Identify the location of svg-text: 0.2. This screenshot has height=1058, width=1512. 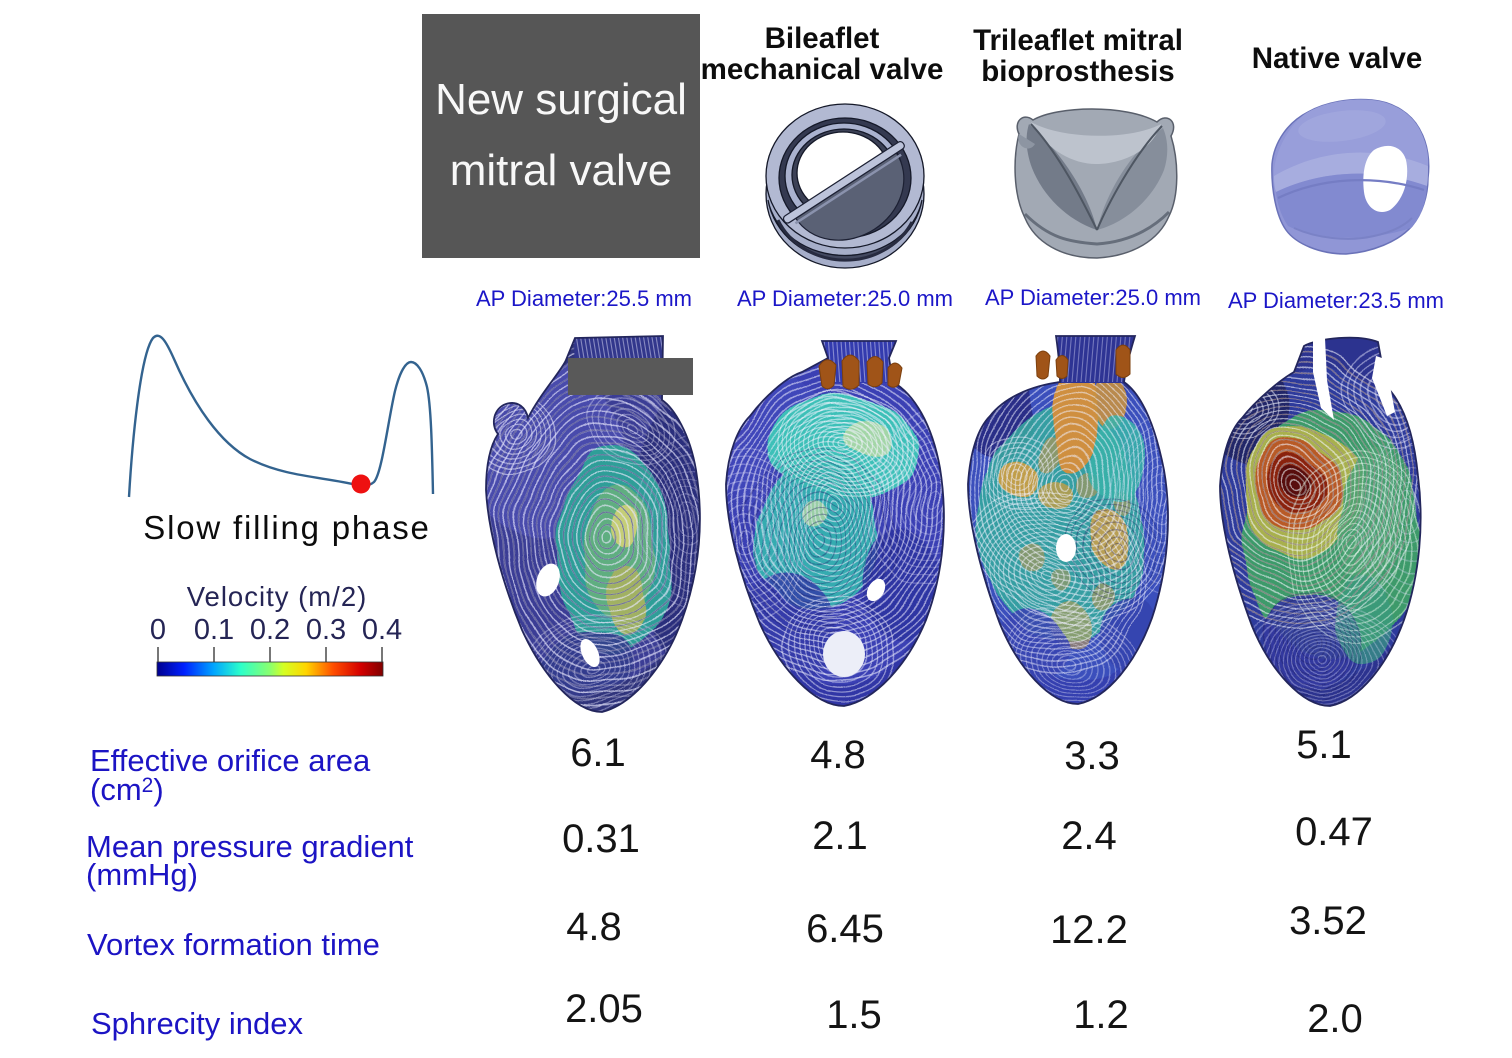
(270, 630).